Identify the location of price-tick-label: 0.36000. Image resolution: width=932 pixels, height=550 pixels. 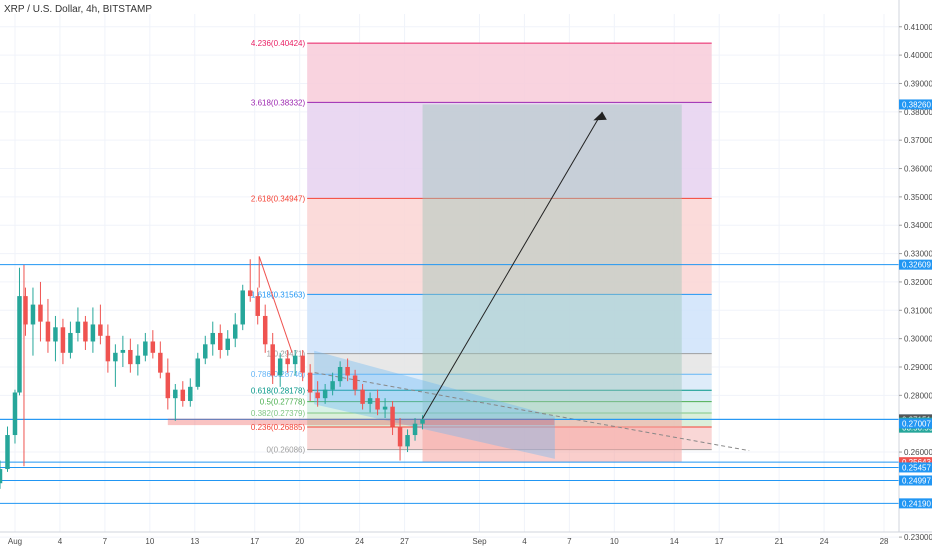
(918, 169).